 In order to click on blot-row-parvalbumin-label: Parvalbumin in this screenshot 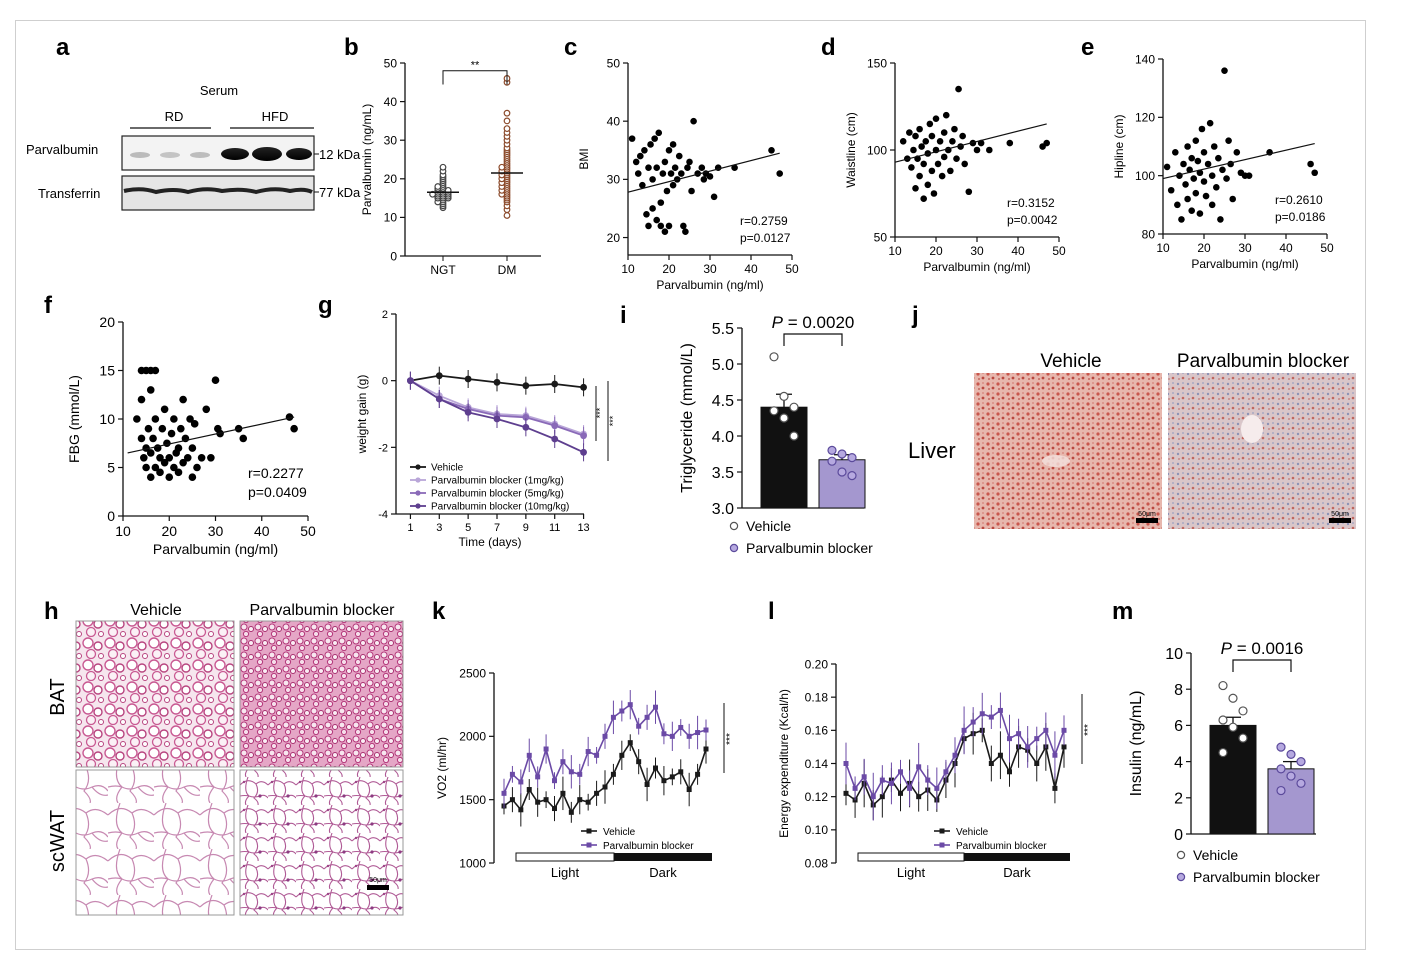, I will do `click(62, 149)`.